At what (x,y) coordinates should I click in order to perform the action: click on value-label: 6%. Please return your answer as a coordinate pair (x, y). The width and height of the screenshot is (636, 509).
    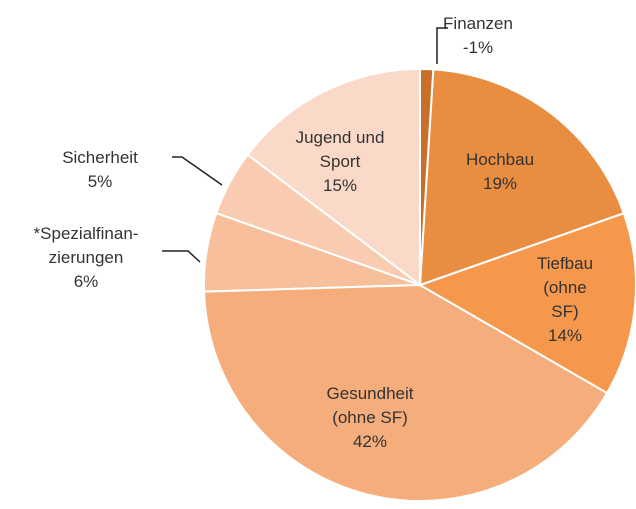
    Looking at the image, I should click on (86, 281).